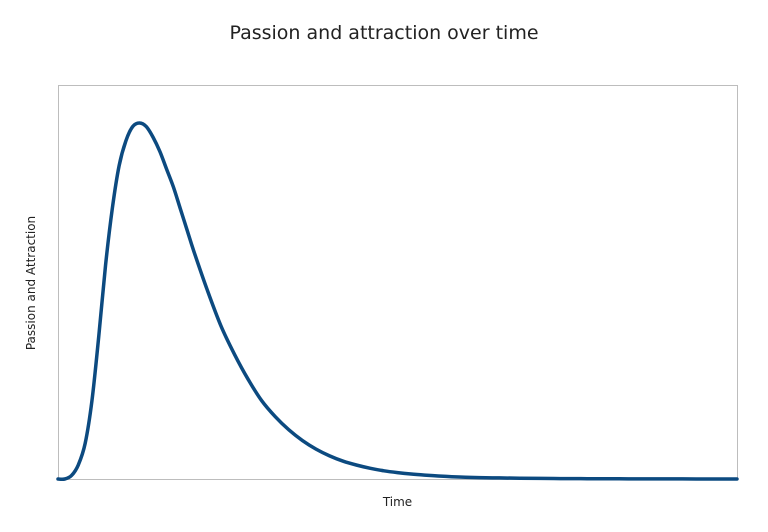 The height and width of the screenshot is (532, 768). What do you see at coordinates (384, 33) in the screenshot?
I see `chart-title: Passion and attraction over time` at bounding box center [384, 33].